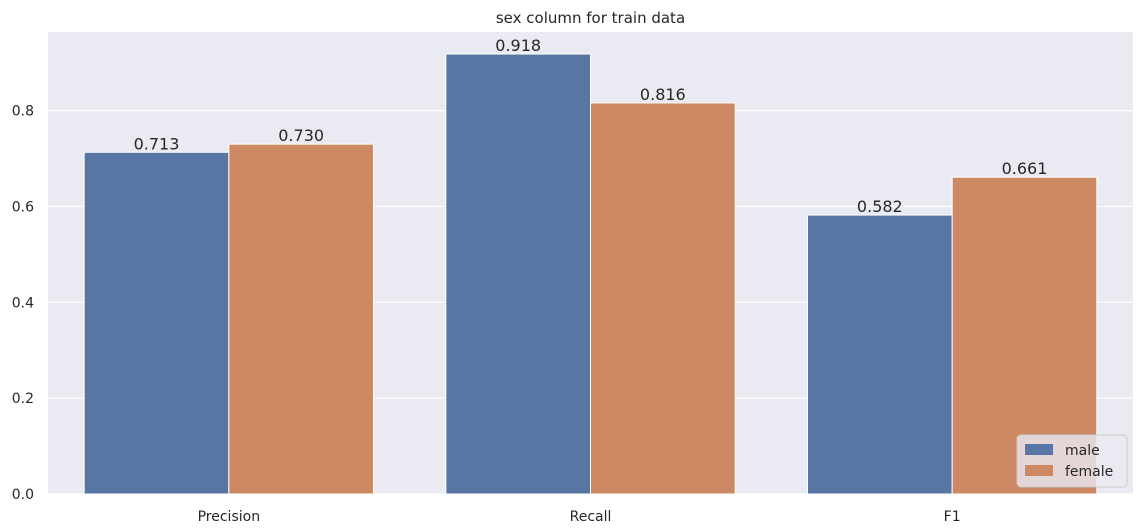  What do you see at coordinates (229, 517) in the screenshot?
I see `x-tick-label: Precision` at bounding box center [229, 517].